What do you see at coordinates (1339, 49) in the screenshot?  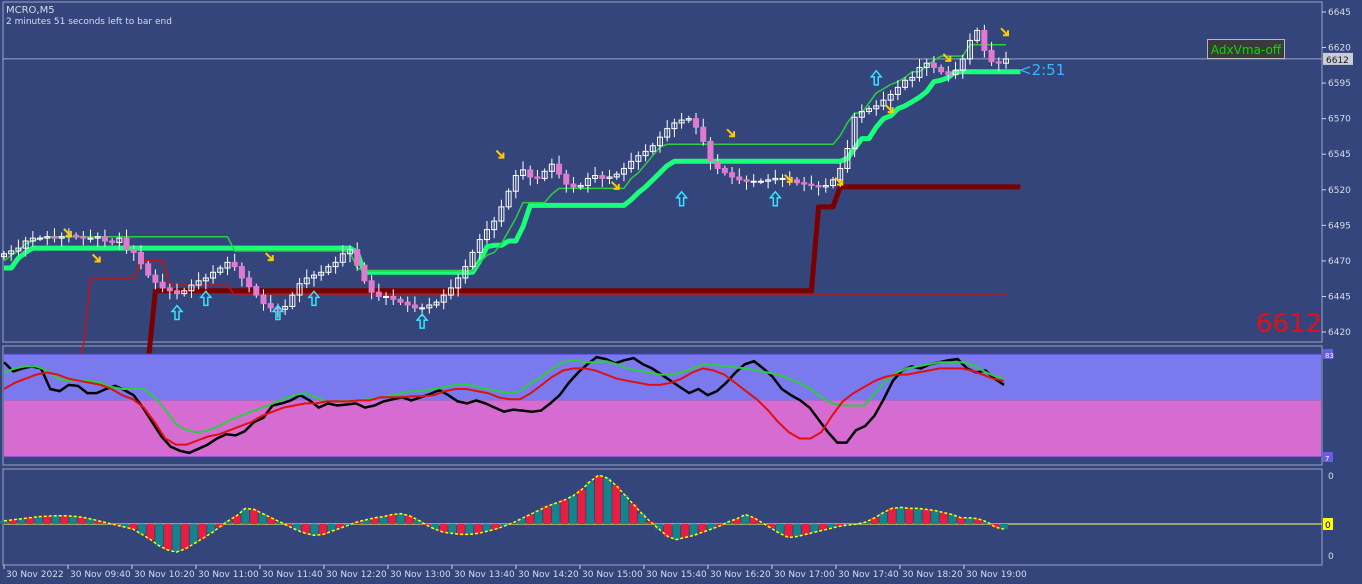 I see `y-tick-label: 6620` at bounding box center [1339, 49].